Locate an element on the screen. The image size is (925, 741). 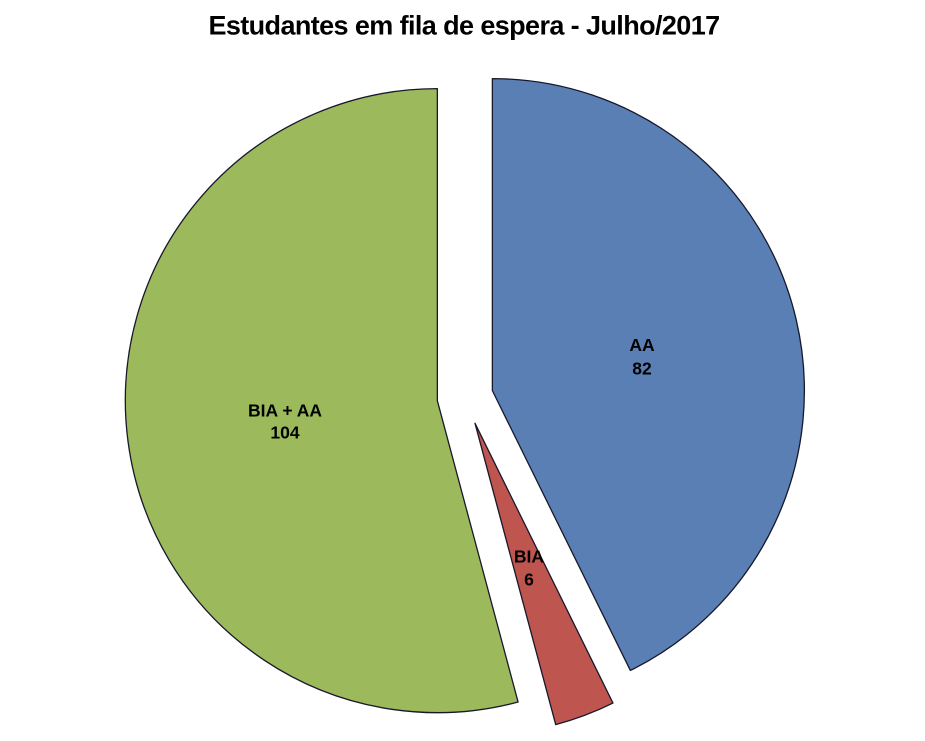
svg-text: AA is located at coordinates (642, 345).